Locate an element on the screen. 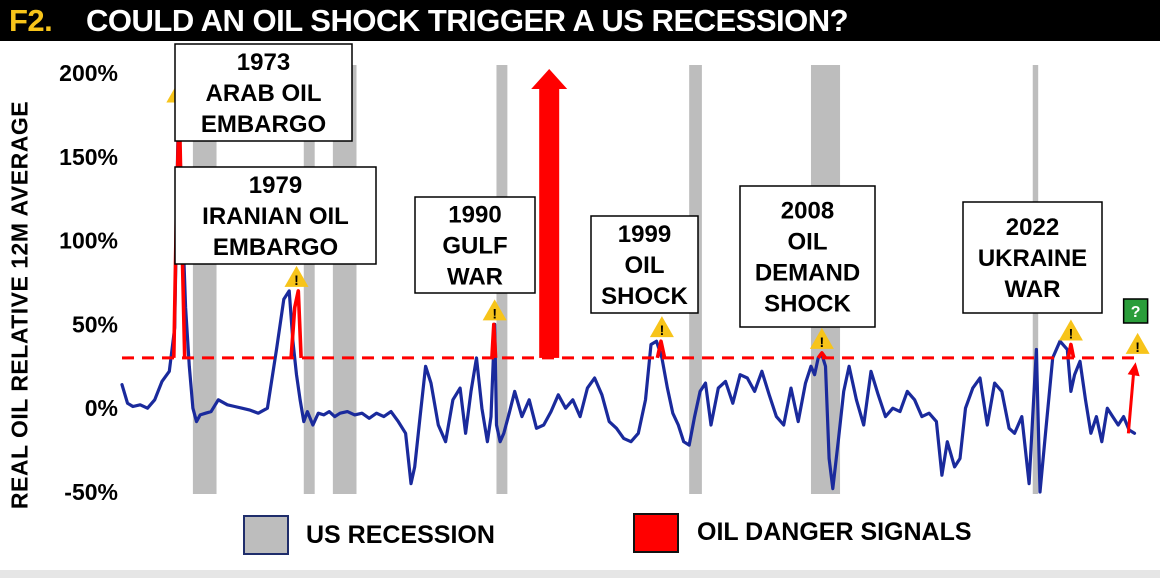  footer-band is located at coordinates (580, 574).